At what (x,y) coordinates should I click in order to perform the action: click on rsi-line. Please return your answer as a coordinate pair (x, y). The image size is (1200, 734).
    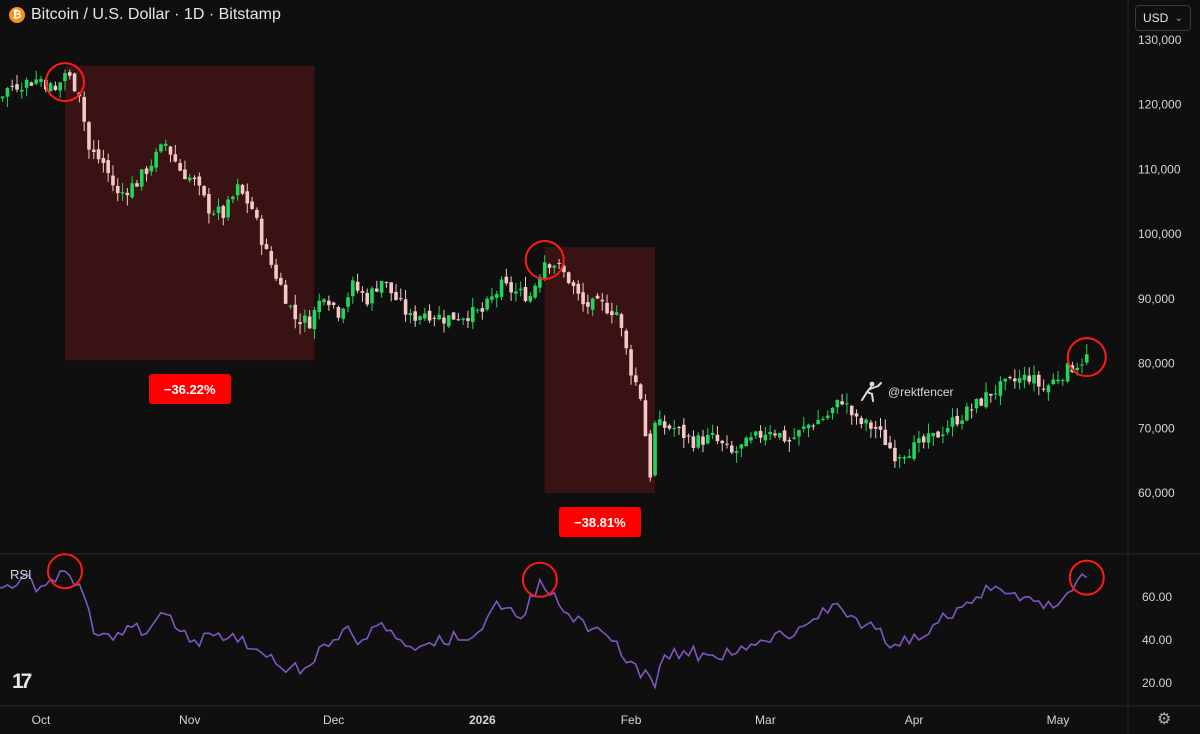
    Looking at the image, I should click on (544, 630).